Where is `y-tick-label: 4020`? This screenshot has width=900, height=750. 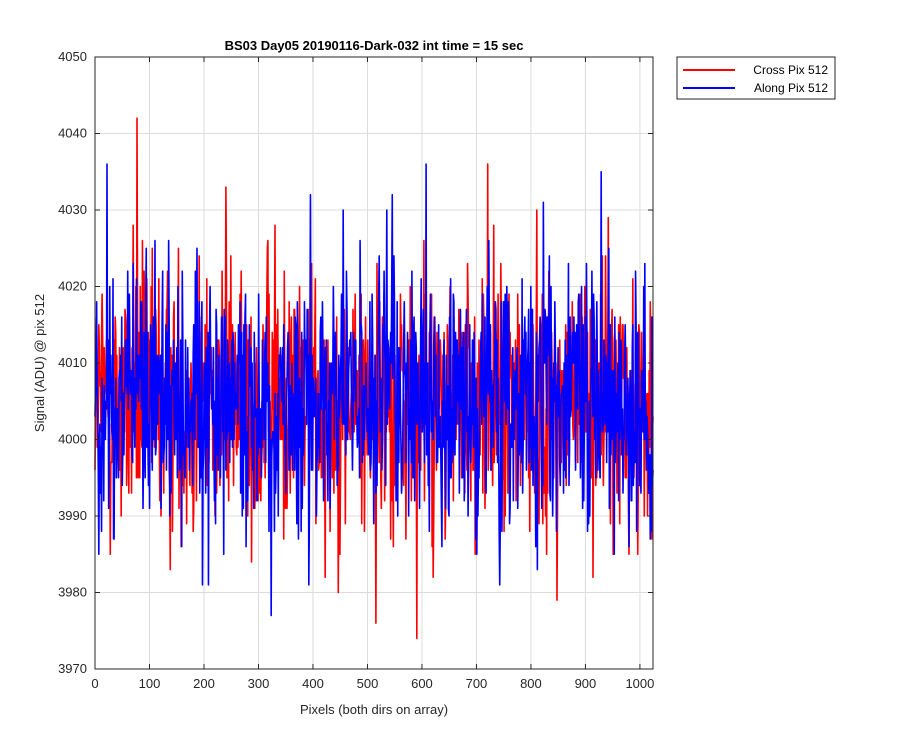
y-tick-label: 4020 is located at coordinates (72, 286).